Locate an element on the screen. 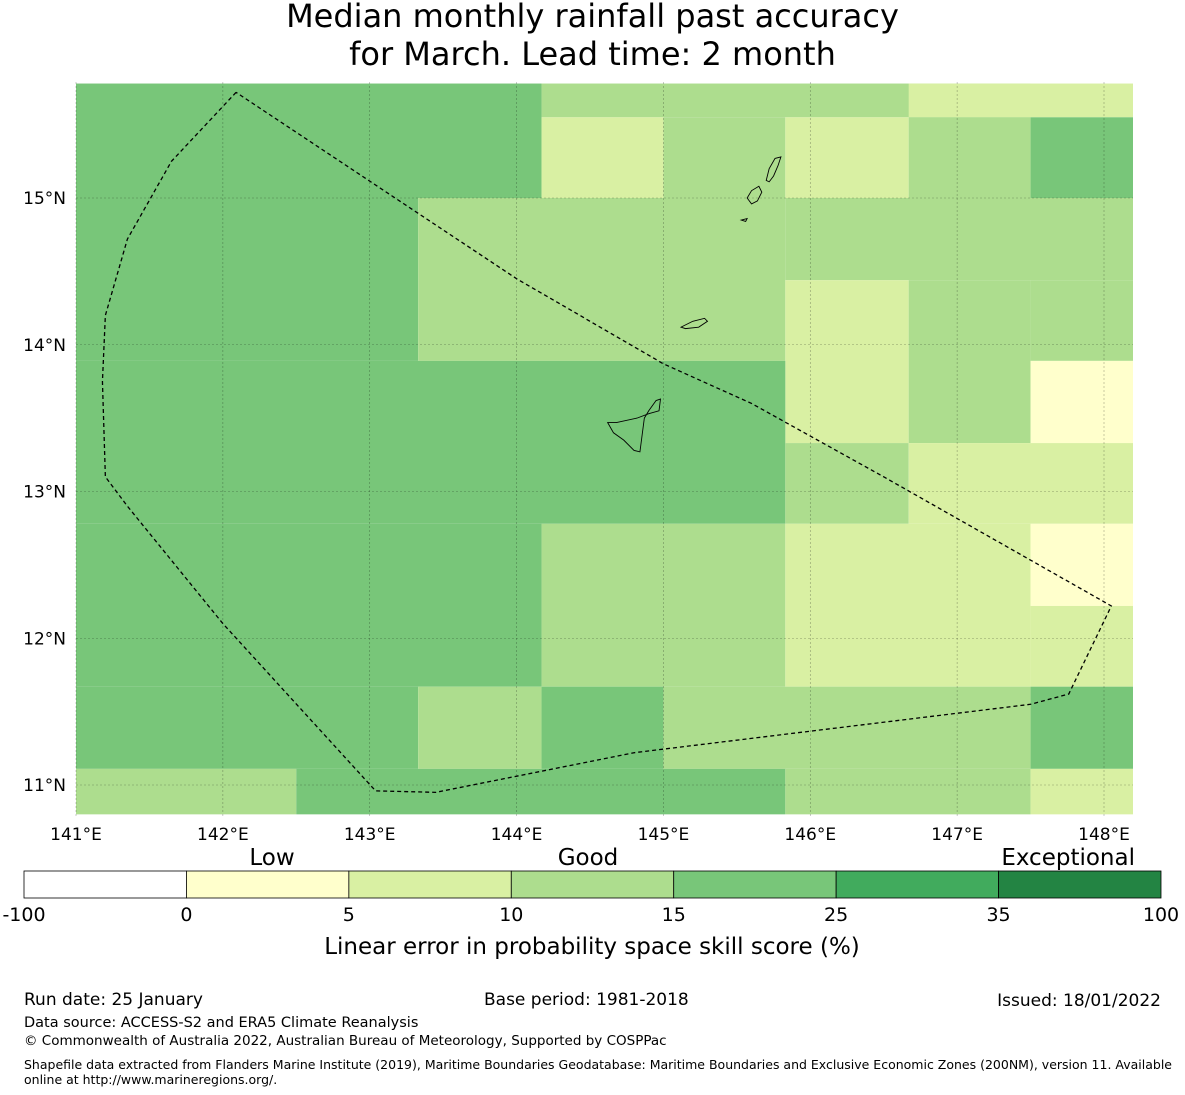  issued-date: Issued: 18/01/2022 is located at coordinates (1079, 1001).